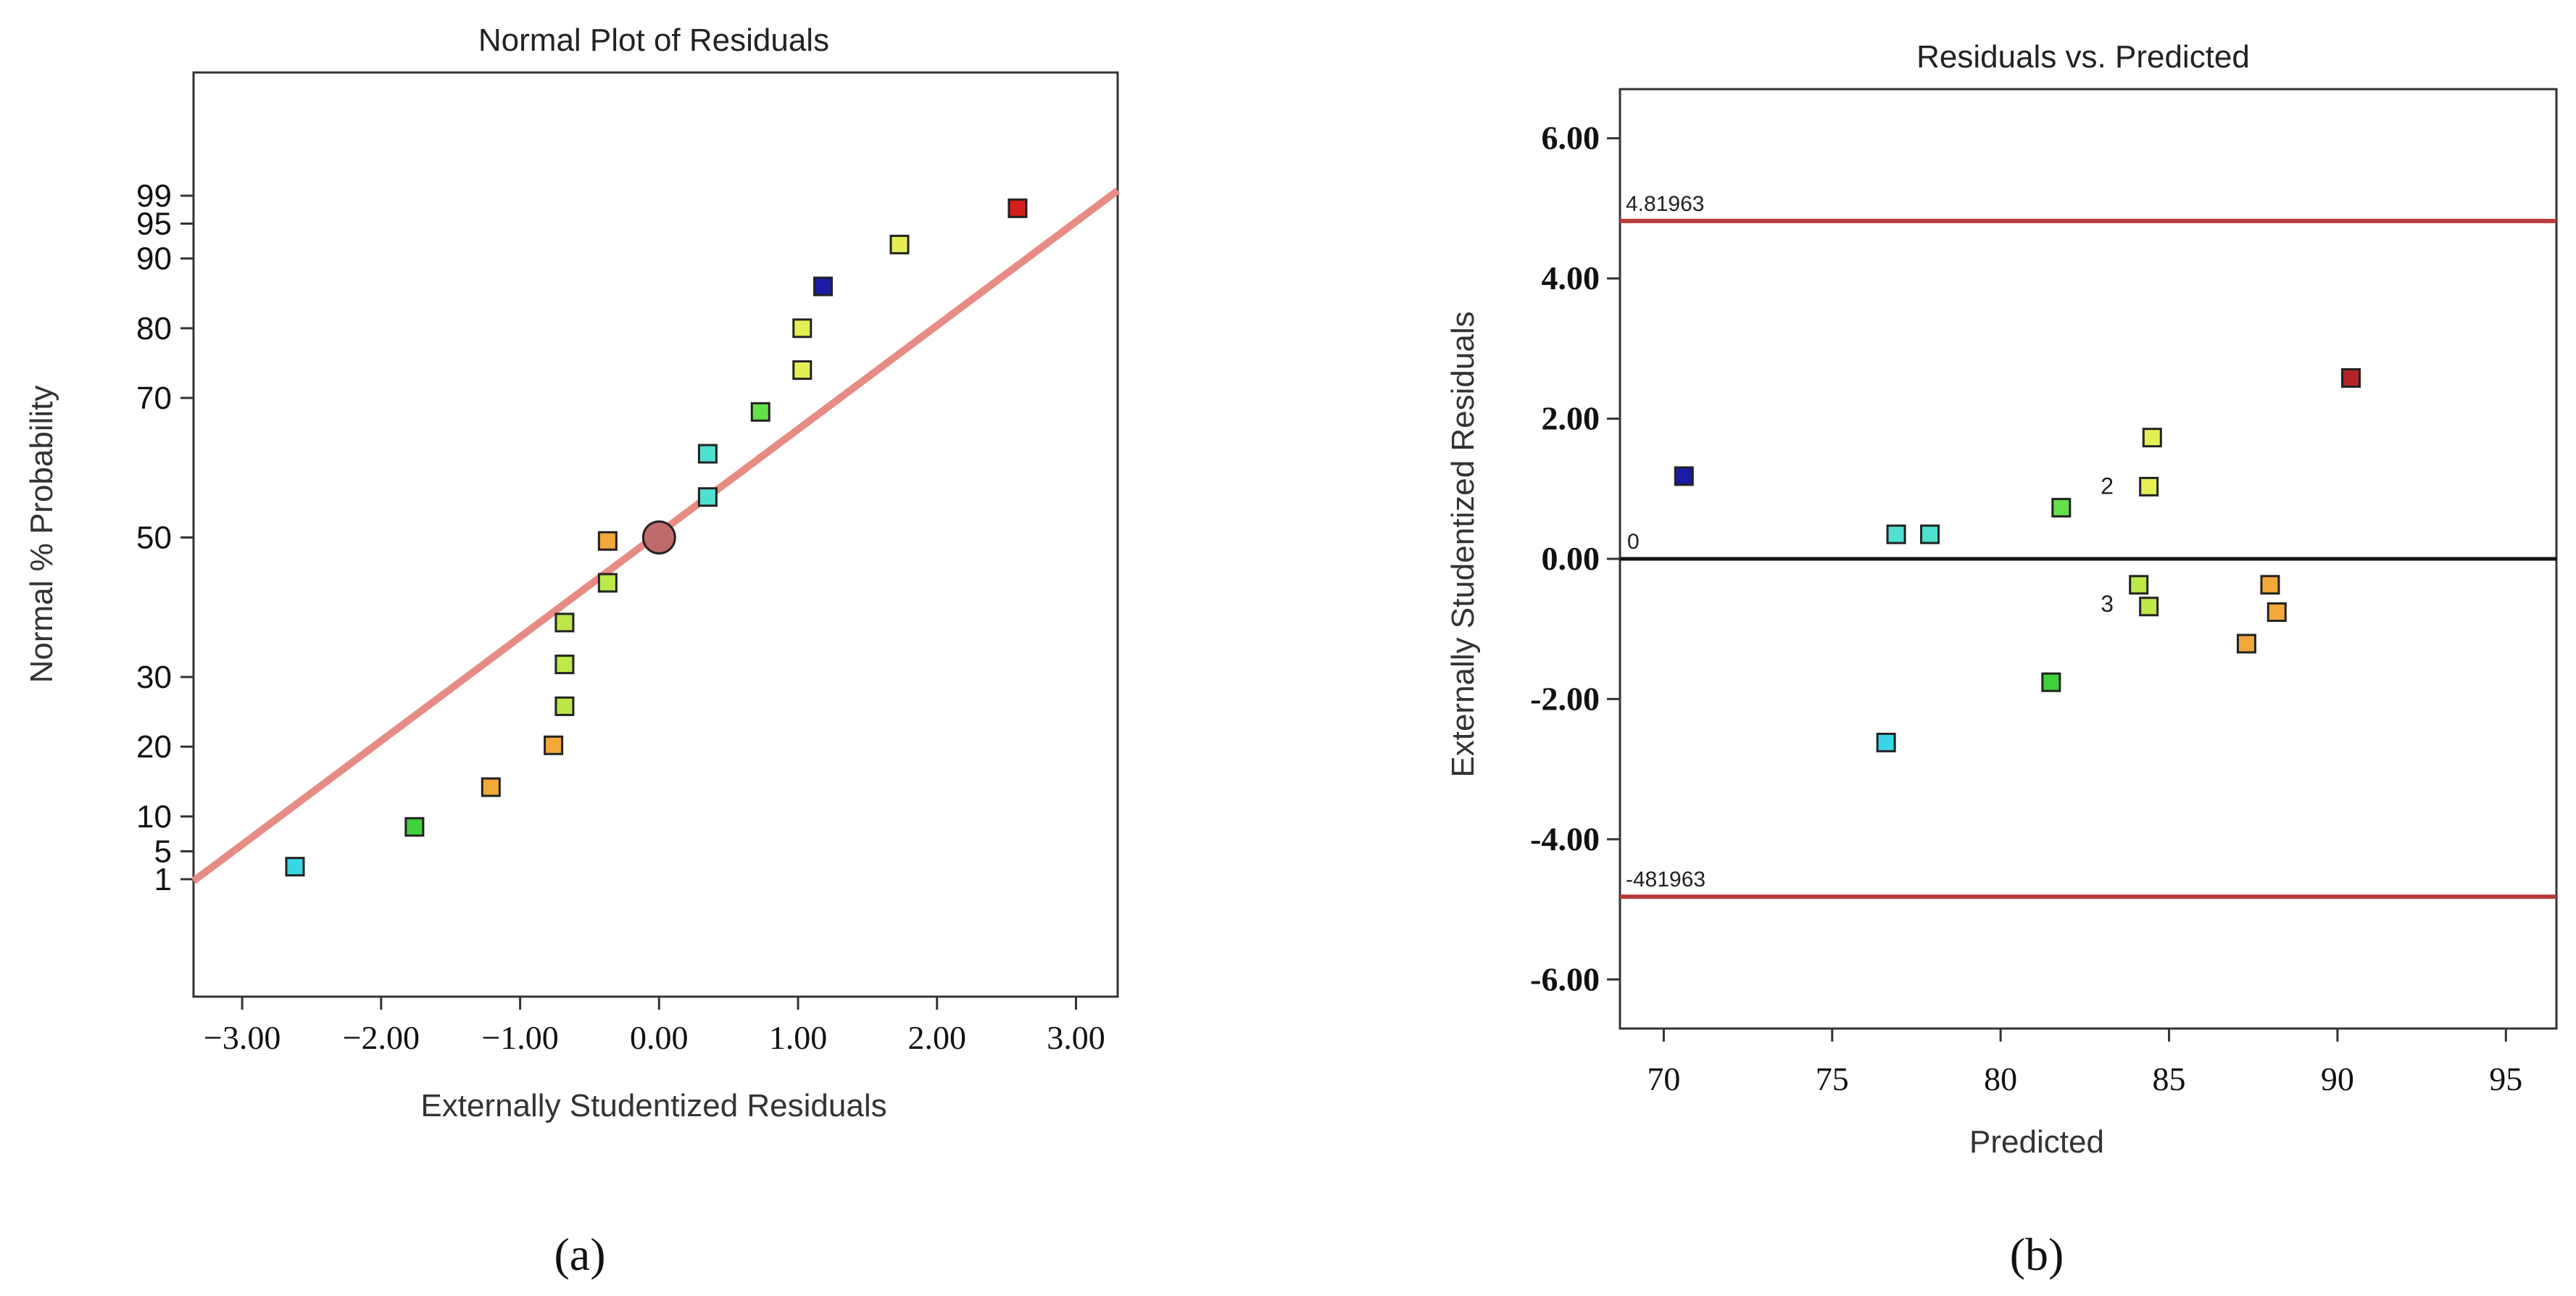  I want to click on panel-a-x-axis-label: Externally Studentized Residuals, so click(653, 1105).